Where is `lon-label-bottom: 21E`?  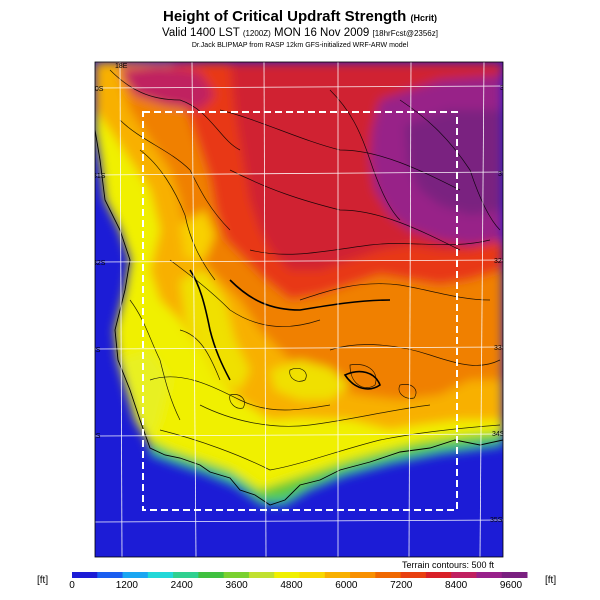 lon-label-bottom: 21E is located at coordinates (337, 564).